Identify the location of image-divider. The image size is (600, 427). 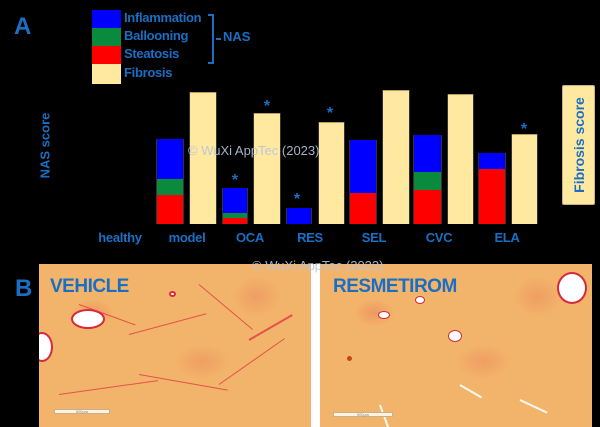
(315, 345).